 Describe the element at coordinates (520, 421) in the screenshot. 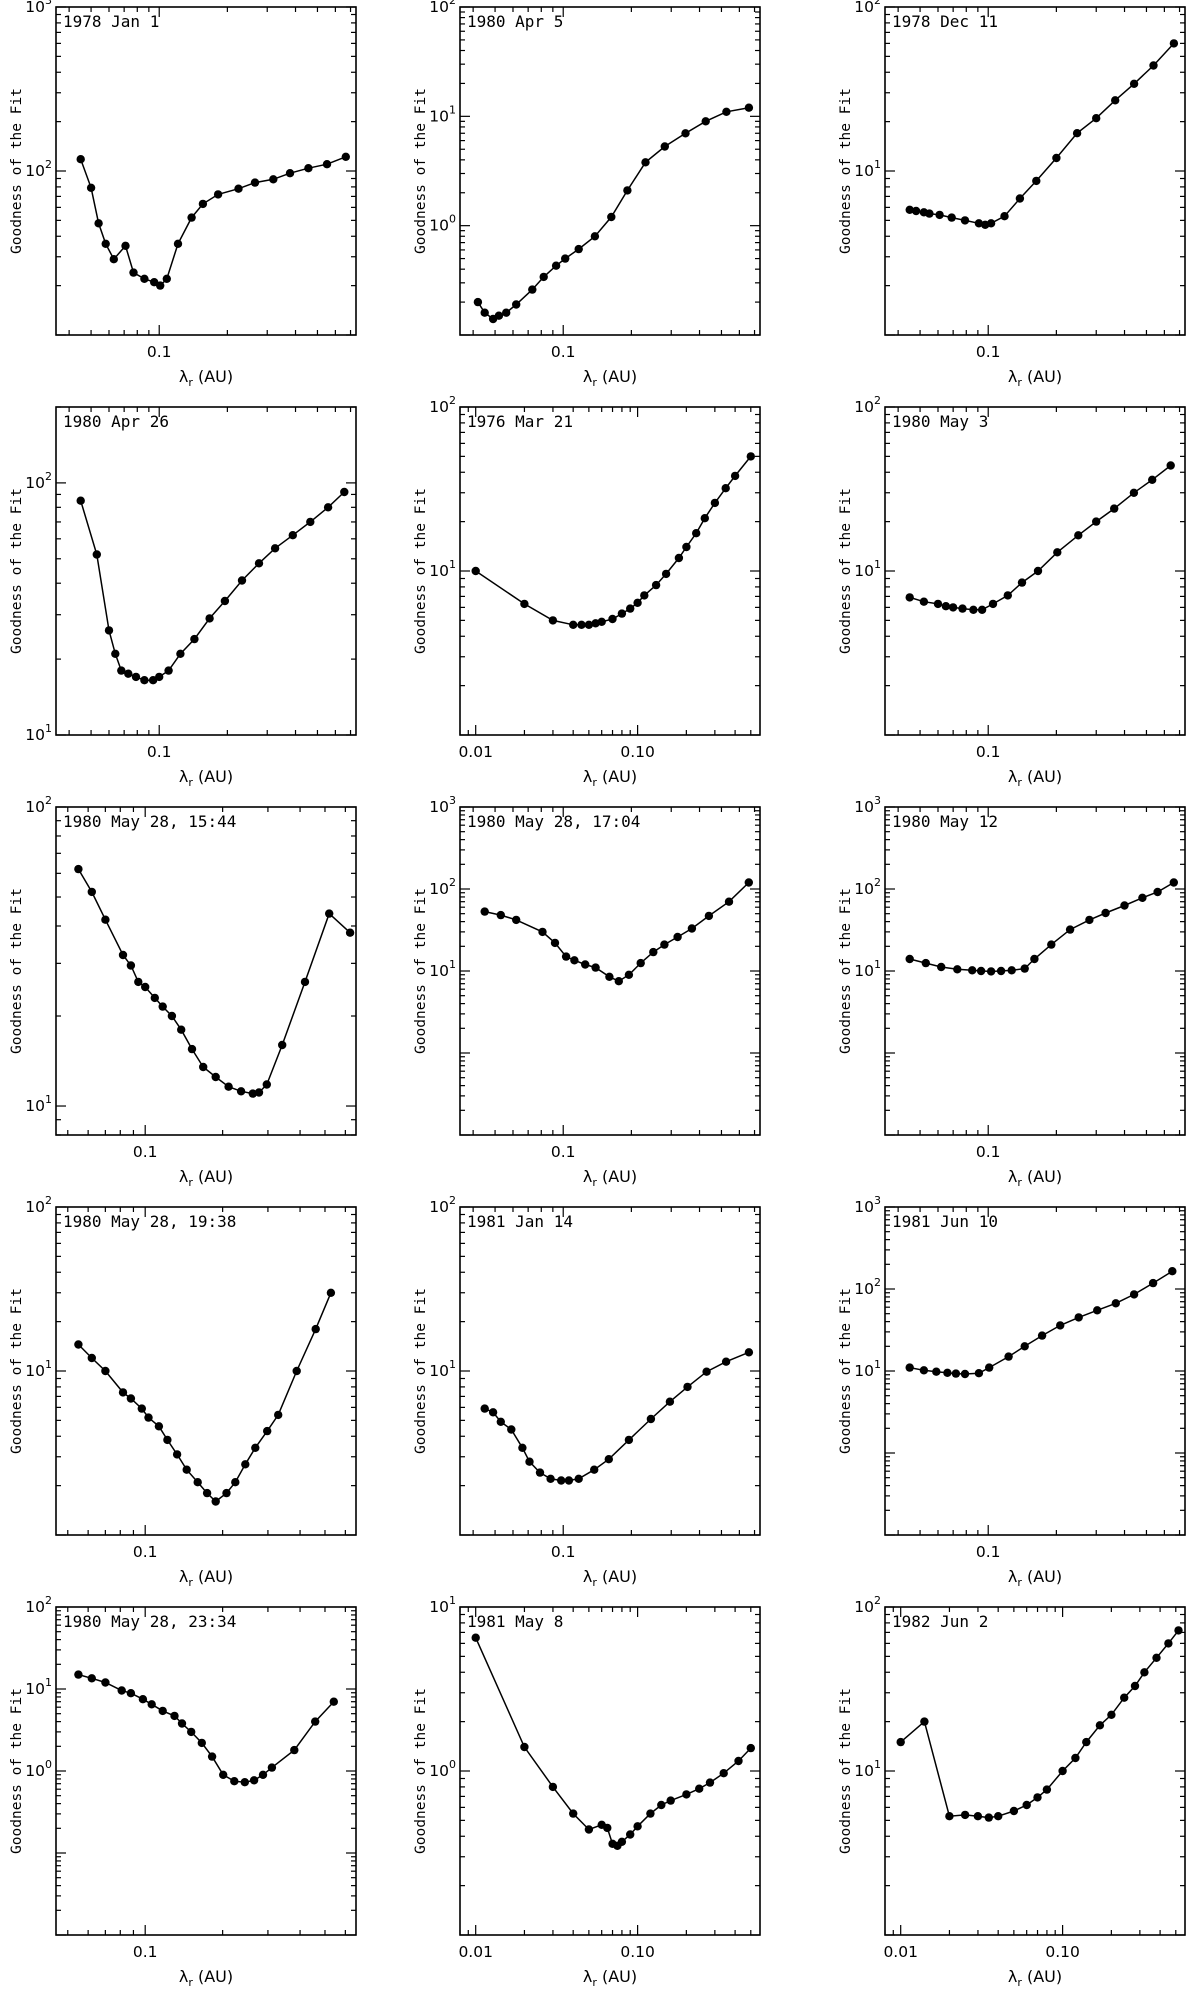

I see `panel-title: 1976 Mar 21` at that location.